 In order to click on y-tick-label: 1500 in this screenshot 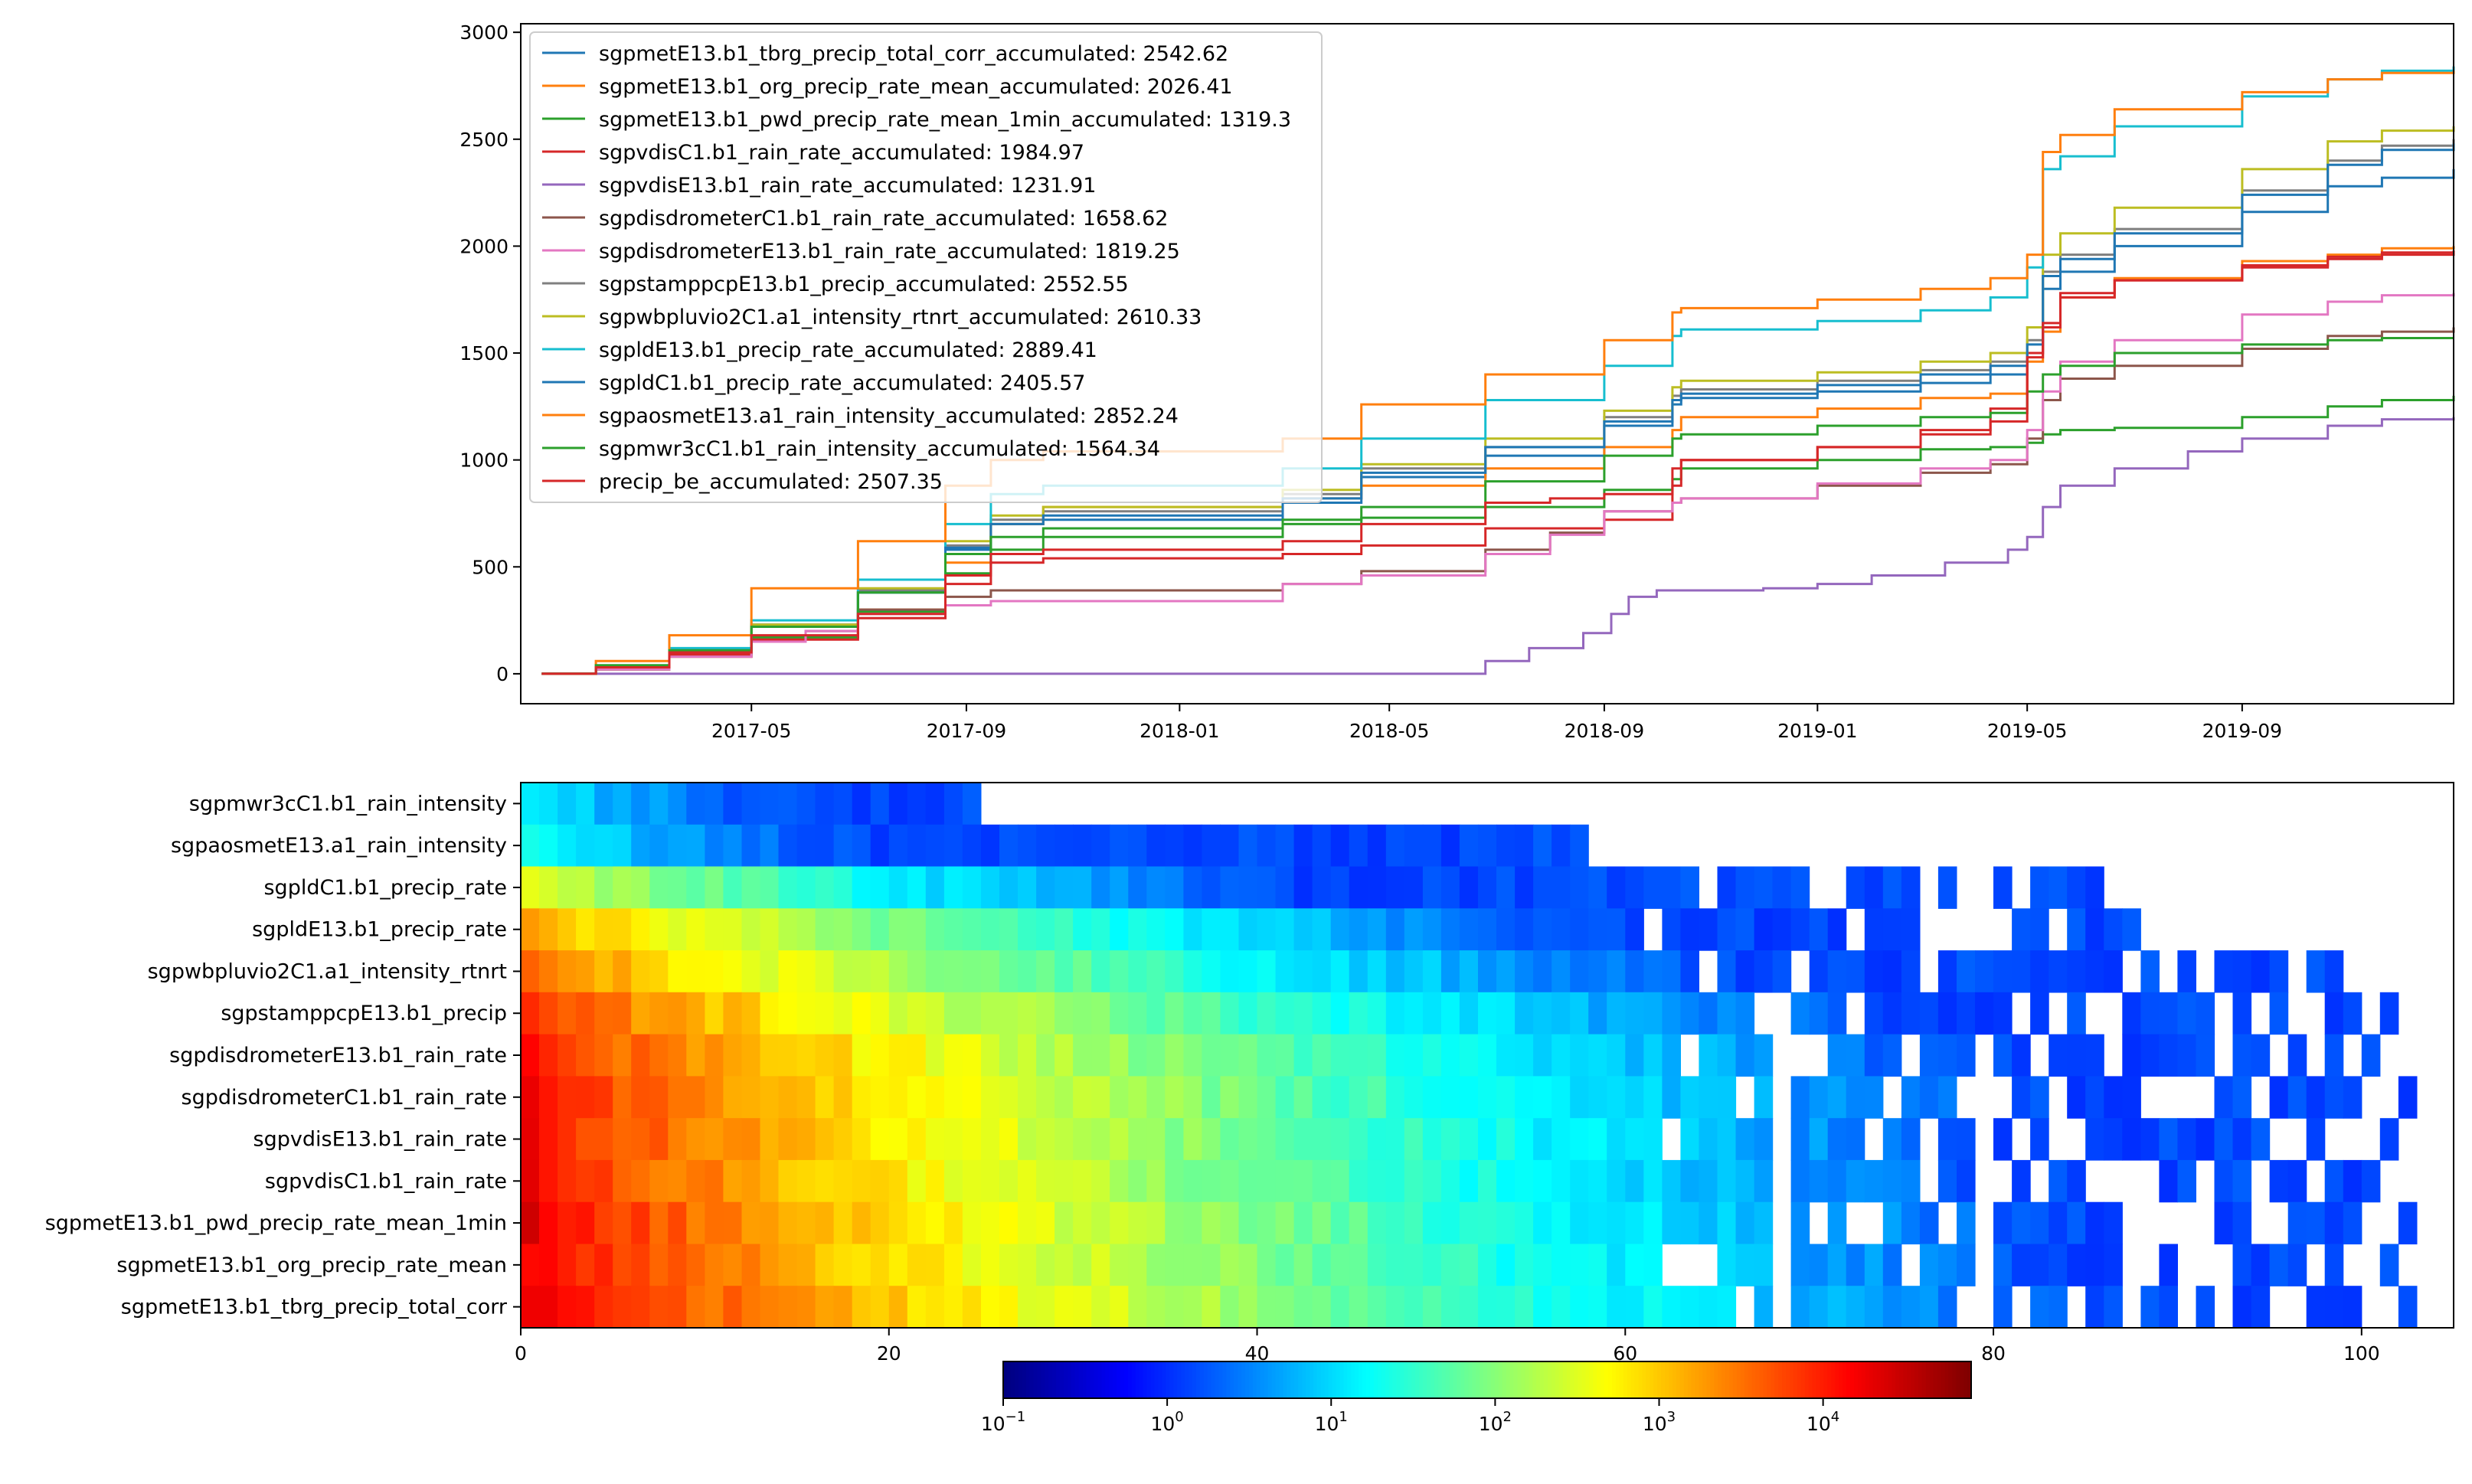, I will do `click(483, 353)`.